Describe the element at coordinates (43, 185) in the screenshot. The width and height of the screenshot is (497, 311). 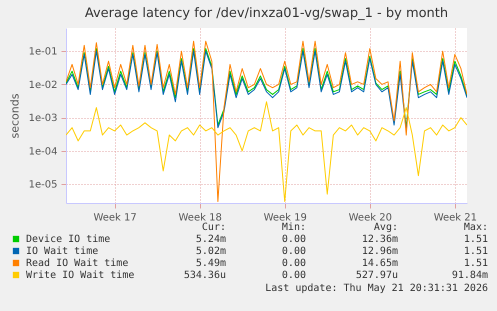
I see `y-tick-label: 1e-05` at that location.